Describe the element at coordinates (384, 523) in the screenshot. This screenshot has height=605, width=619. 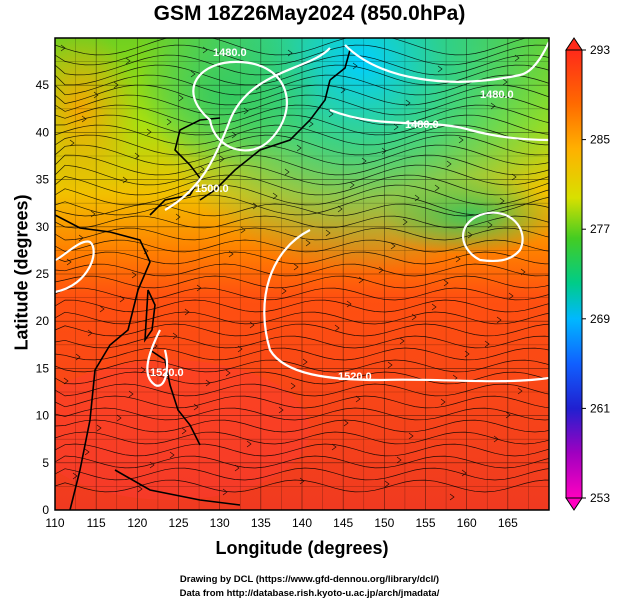
I see `x-tick-label: 150` at that location.